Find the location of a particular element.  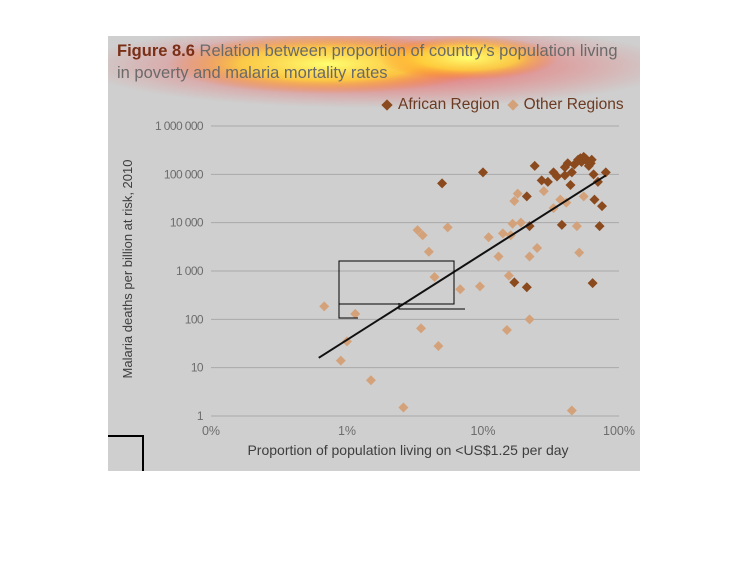

legend-item-african: African Region is located at coordinates (440, 105).